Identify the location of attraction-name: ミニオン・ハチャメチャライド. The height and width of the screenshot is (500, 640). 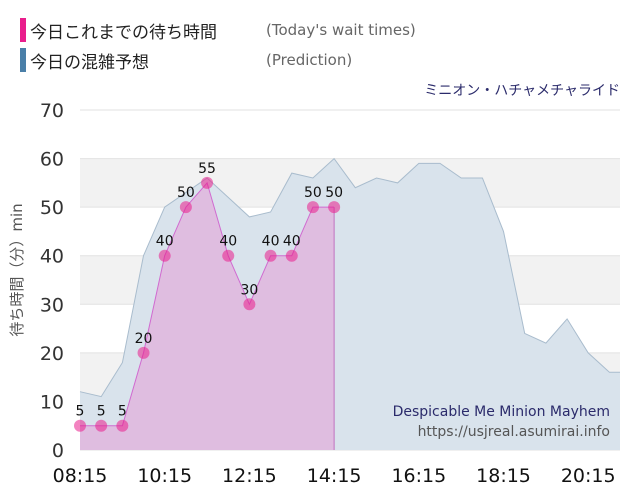
(522, 91).